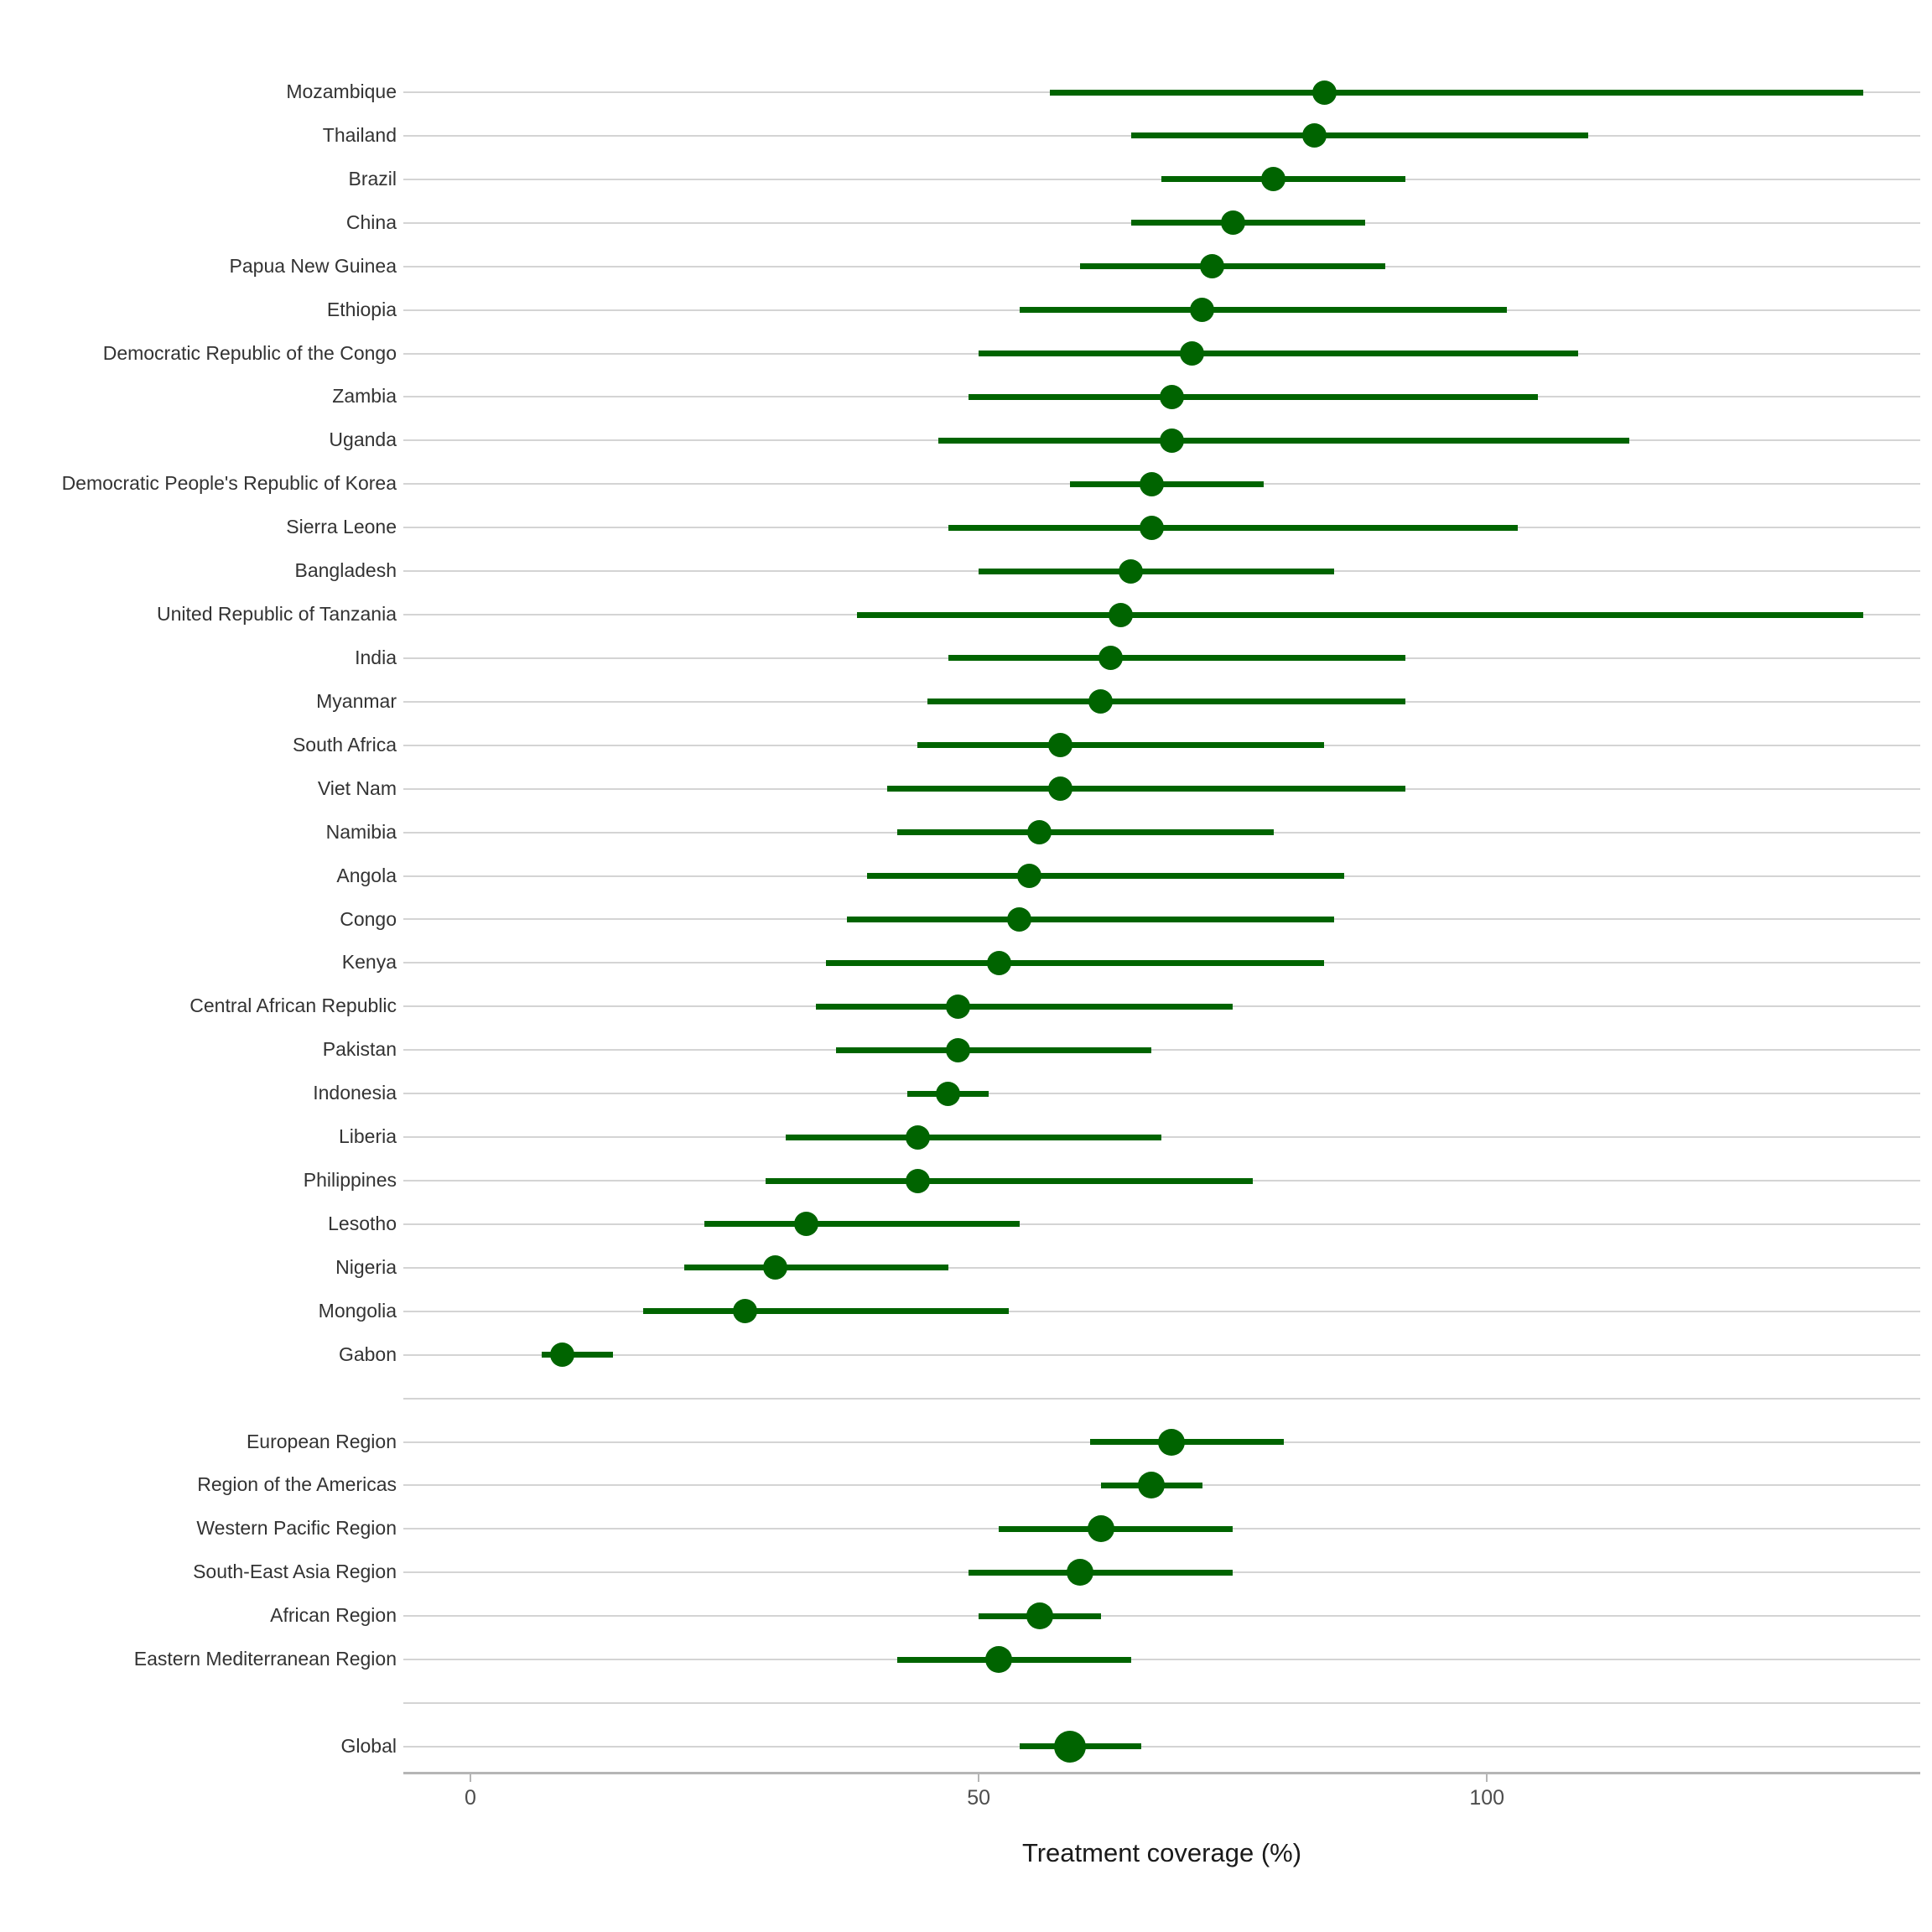  I want to click on x-axis-tick-label: 100, so click(1487, 1798).